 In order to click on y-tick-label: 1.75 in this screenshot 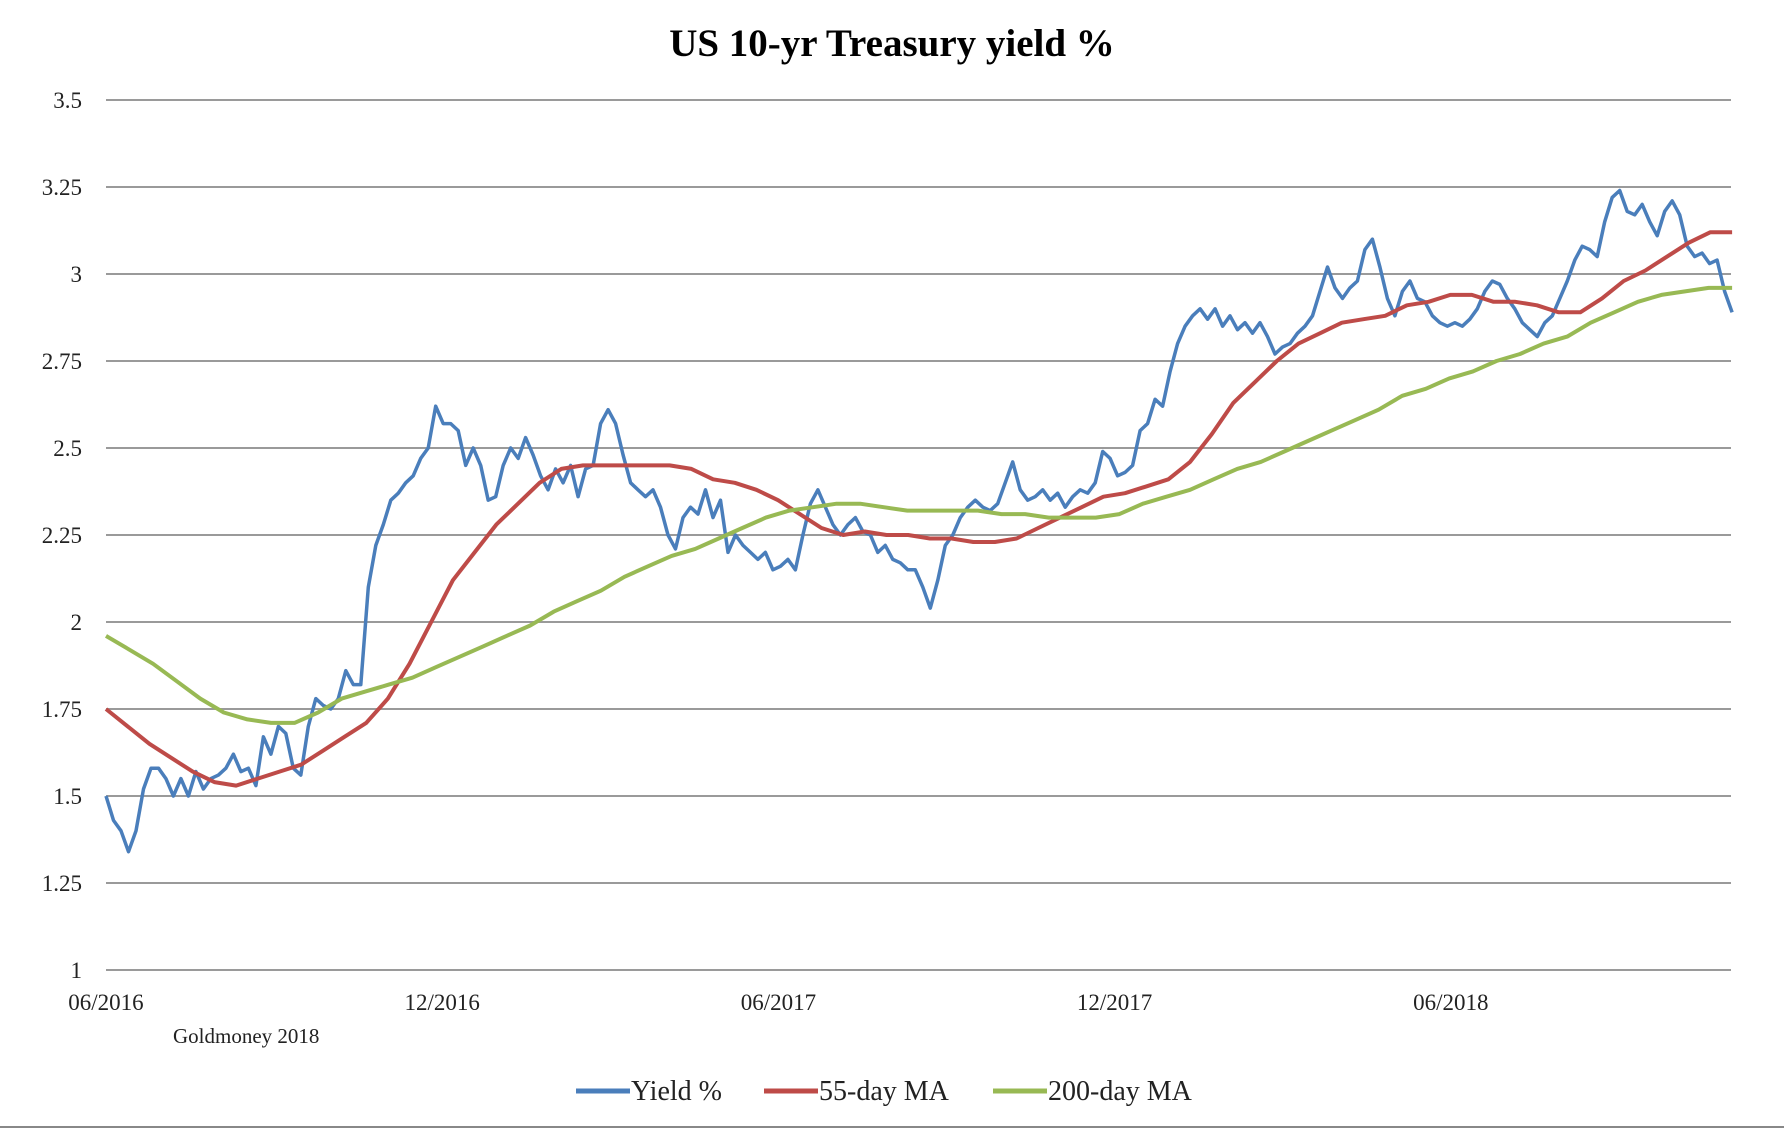, I will do `click(62, 709)`.